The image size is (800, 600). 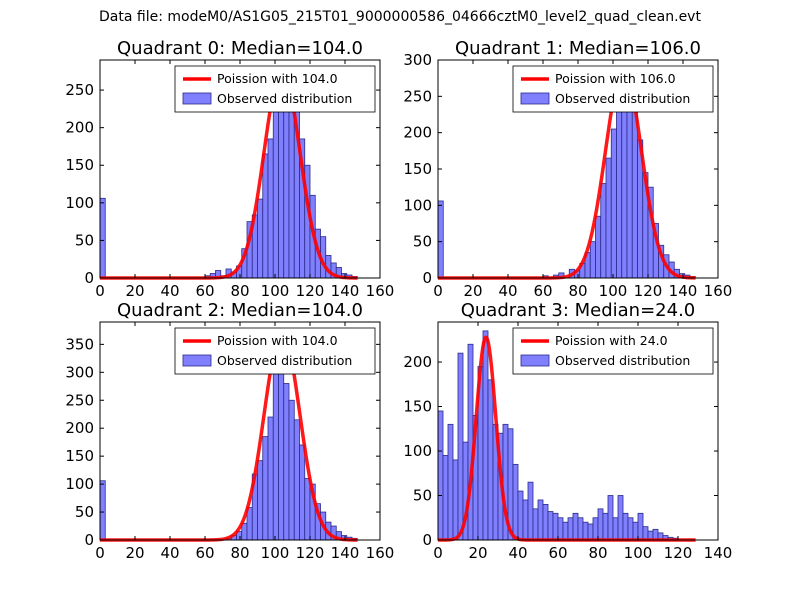 I want to click on panel-title: Quadrant 2: Median=104.0, so click(x=240, y=310).